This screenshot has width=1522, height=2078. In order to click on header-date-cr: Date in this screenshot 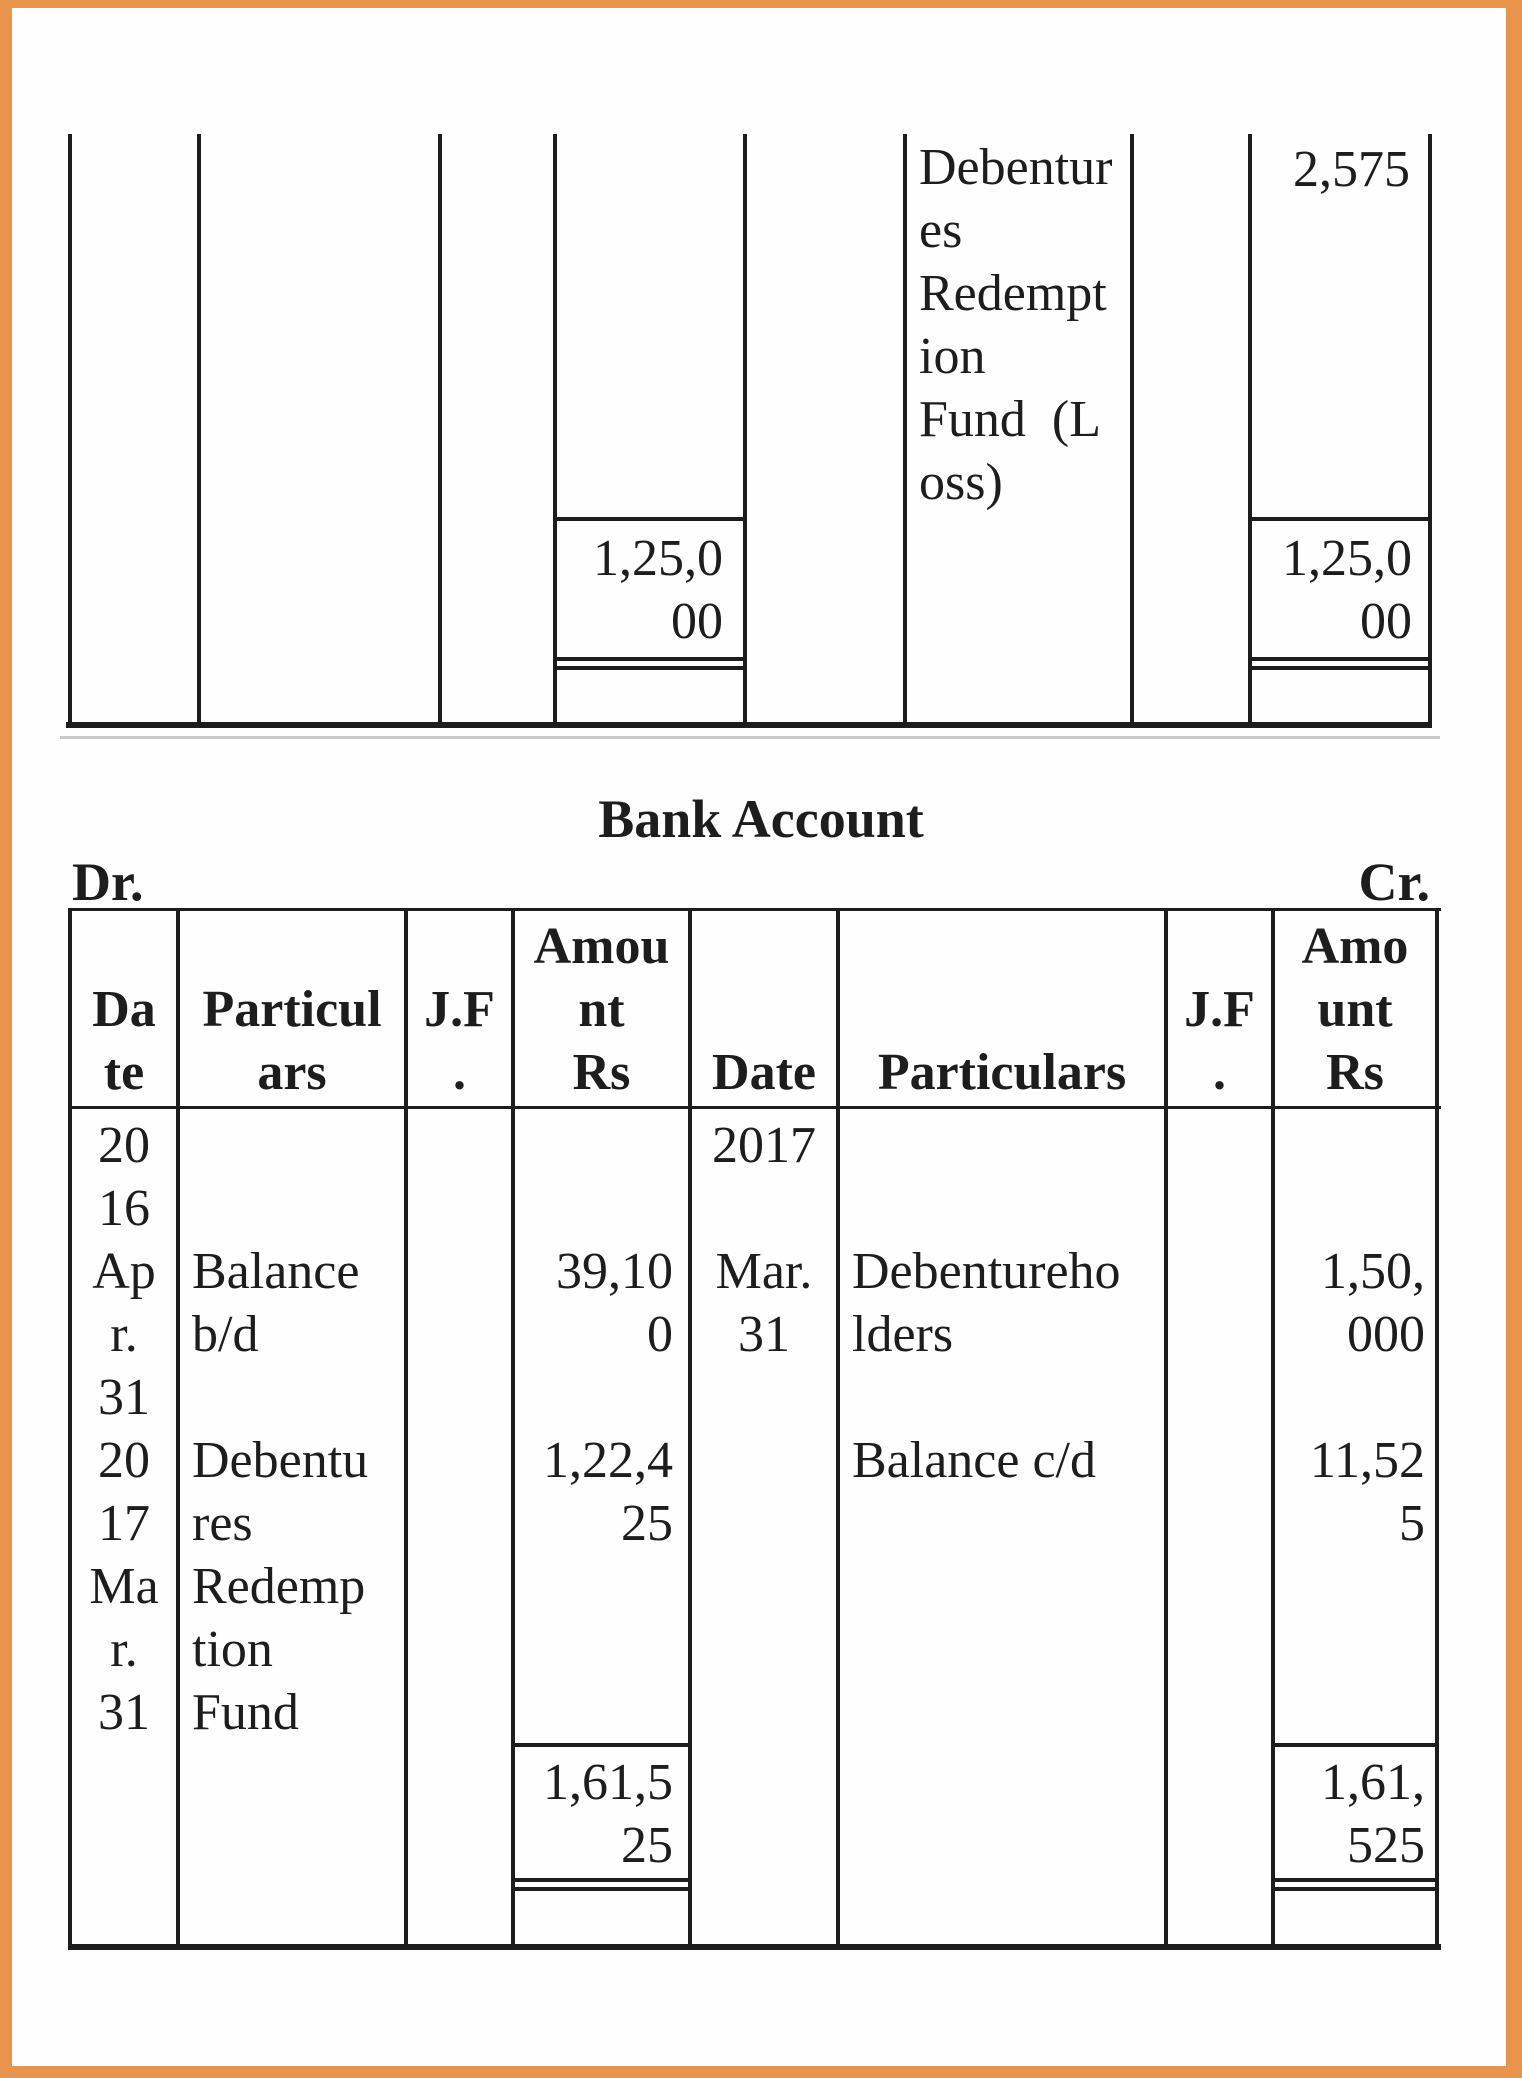, I will do `click(764, 1072)`.